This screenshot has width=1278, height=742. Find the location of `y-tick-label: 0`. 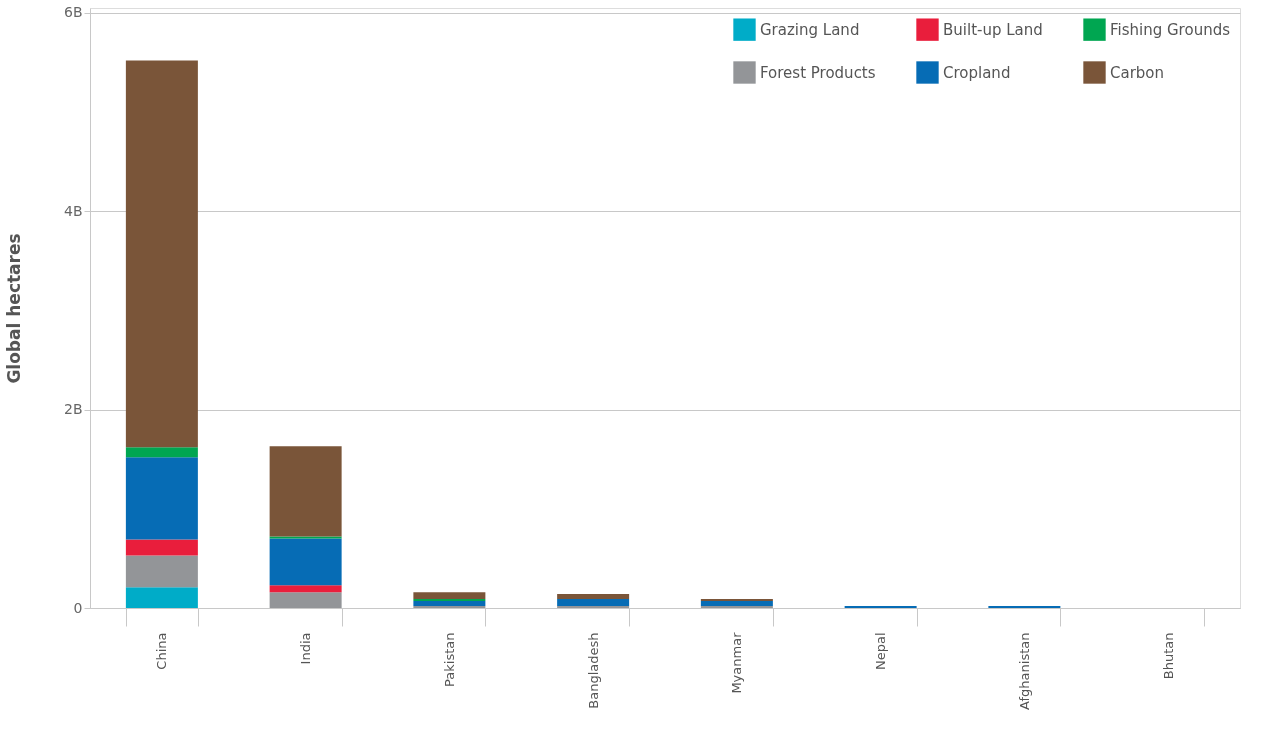

y-tick-label: 0 is located at coordinates (78, 607).